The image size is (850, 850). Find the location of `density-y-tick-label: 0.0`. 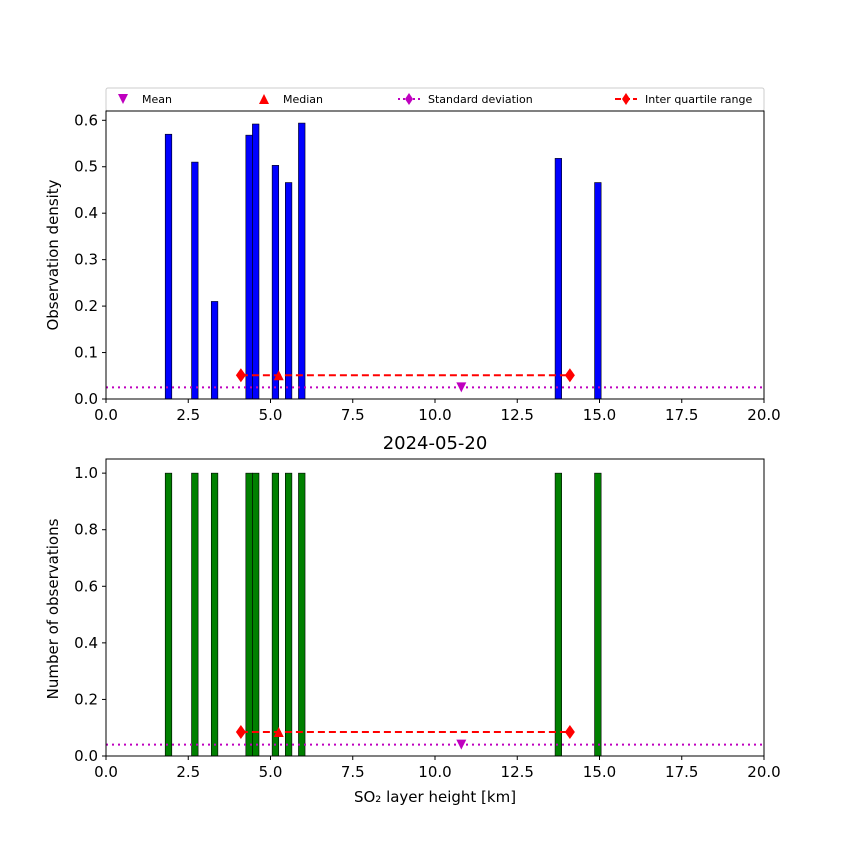

density-y-tick-label: 0.0 is located at coordinates (86, 399).